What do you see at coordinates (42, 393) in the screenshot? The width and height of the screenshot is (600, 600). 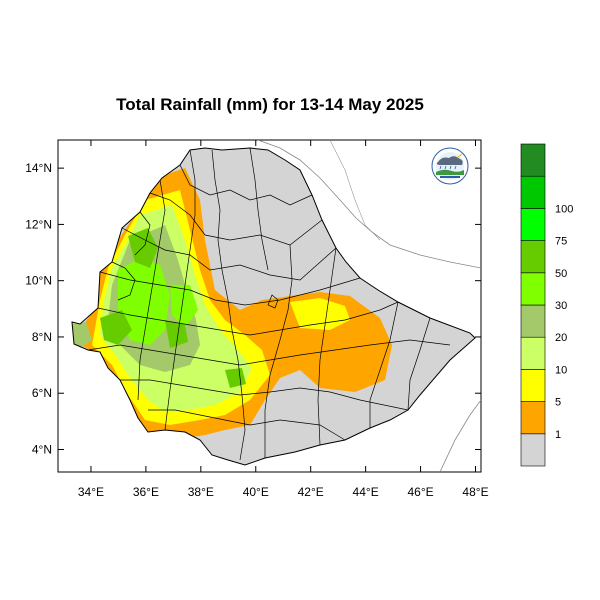 I see `y-tick-label: 6°N` at bounding box center [42, 393].